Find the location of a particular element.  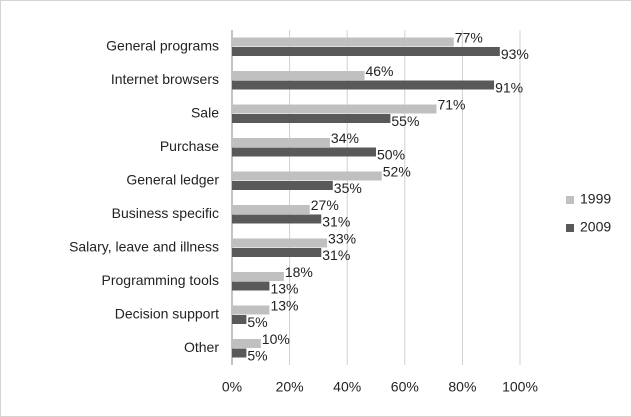

y-tick-label: Sale is located at coordinates (205, 112).